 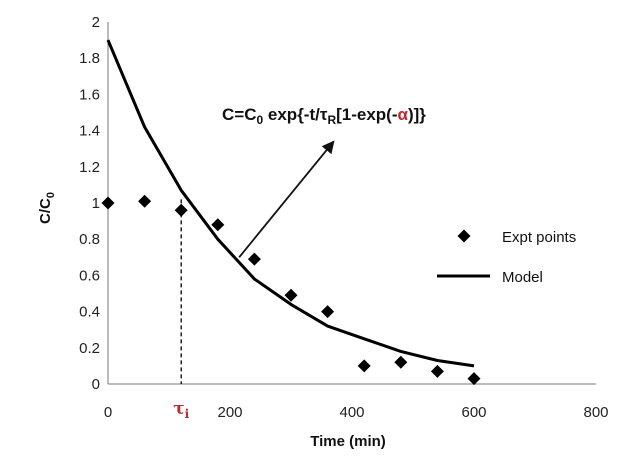 What do you see at coordinates (259, 120) in the screenshot?
I see `eq-lhs-sub: 0` at bounding box center [259, 120].